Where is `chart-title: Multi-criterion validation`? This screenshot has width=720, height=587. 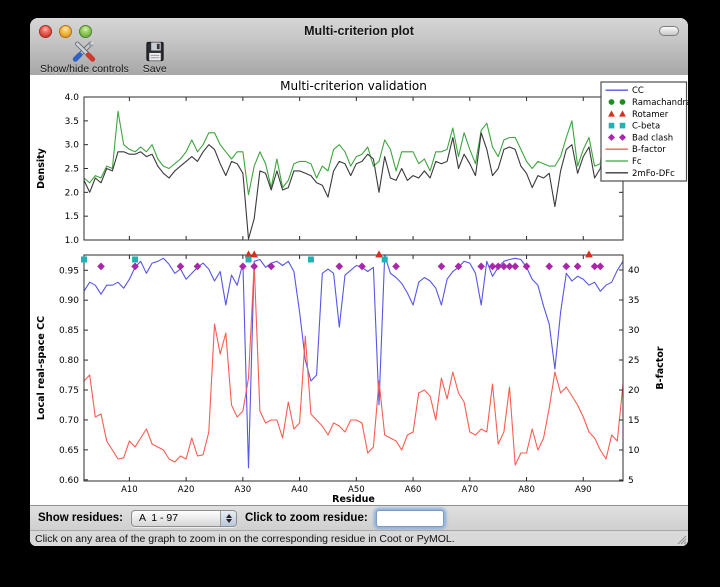 chart-title: Multi-criterion validation is located at coordinates (353, 86).